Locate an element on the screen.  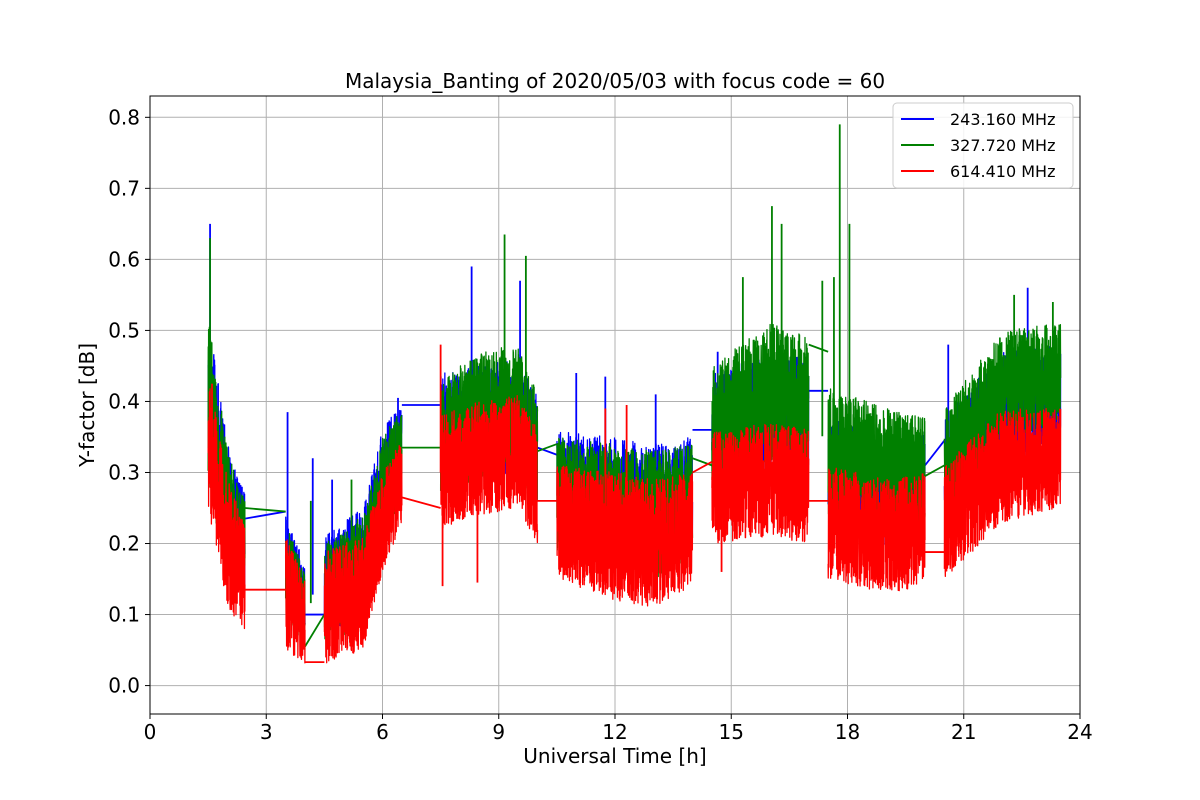
x-tick-label: 18 is located at coordinates (847, 732).